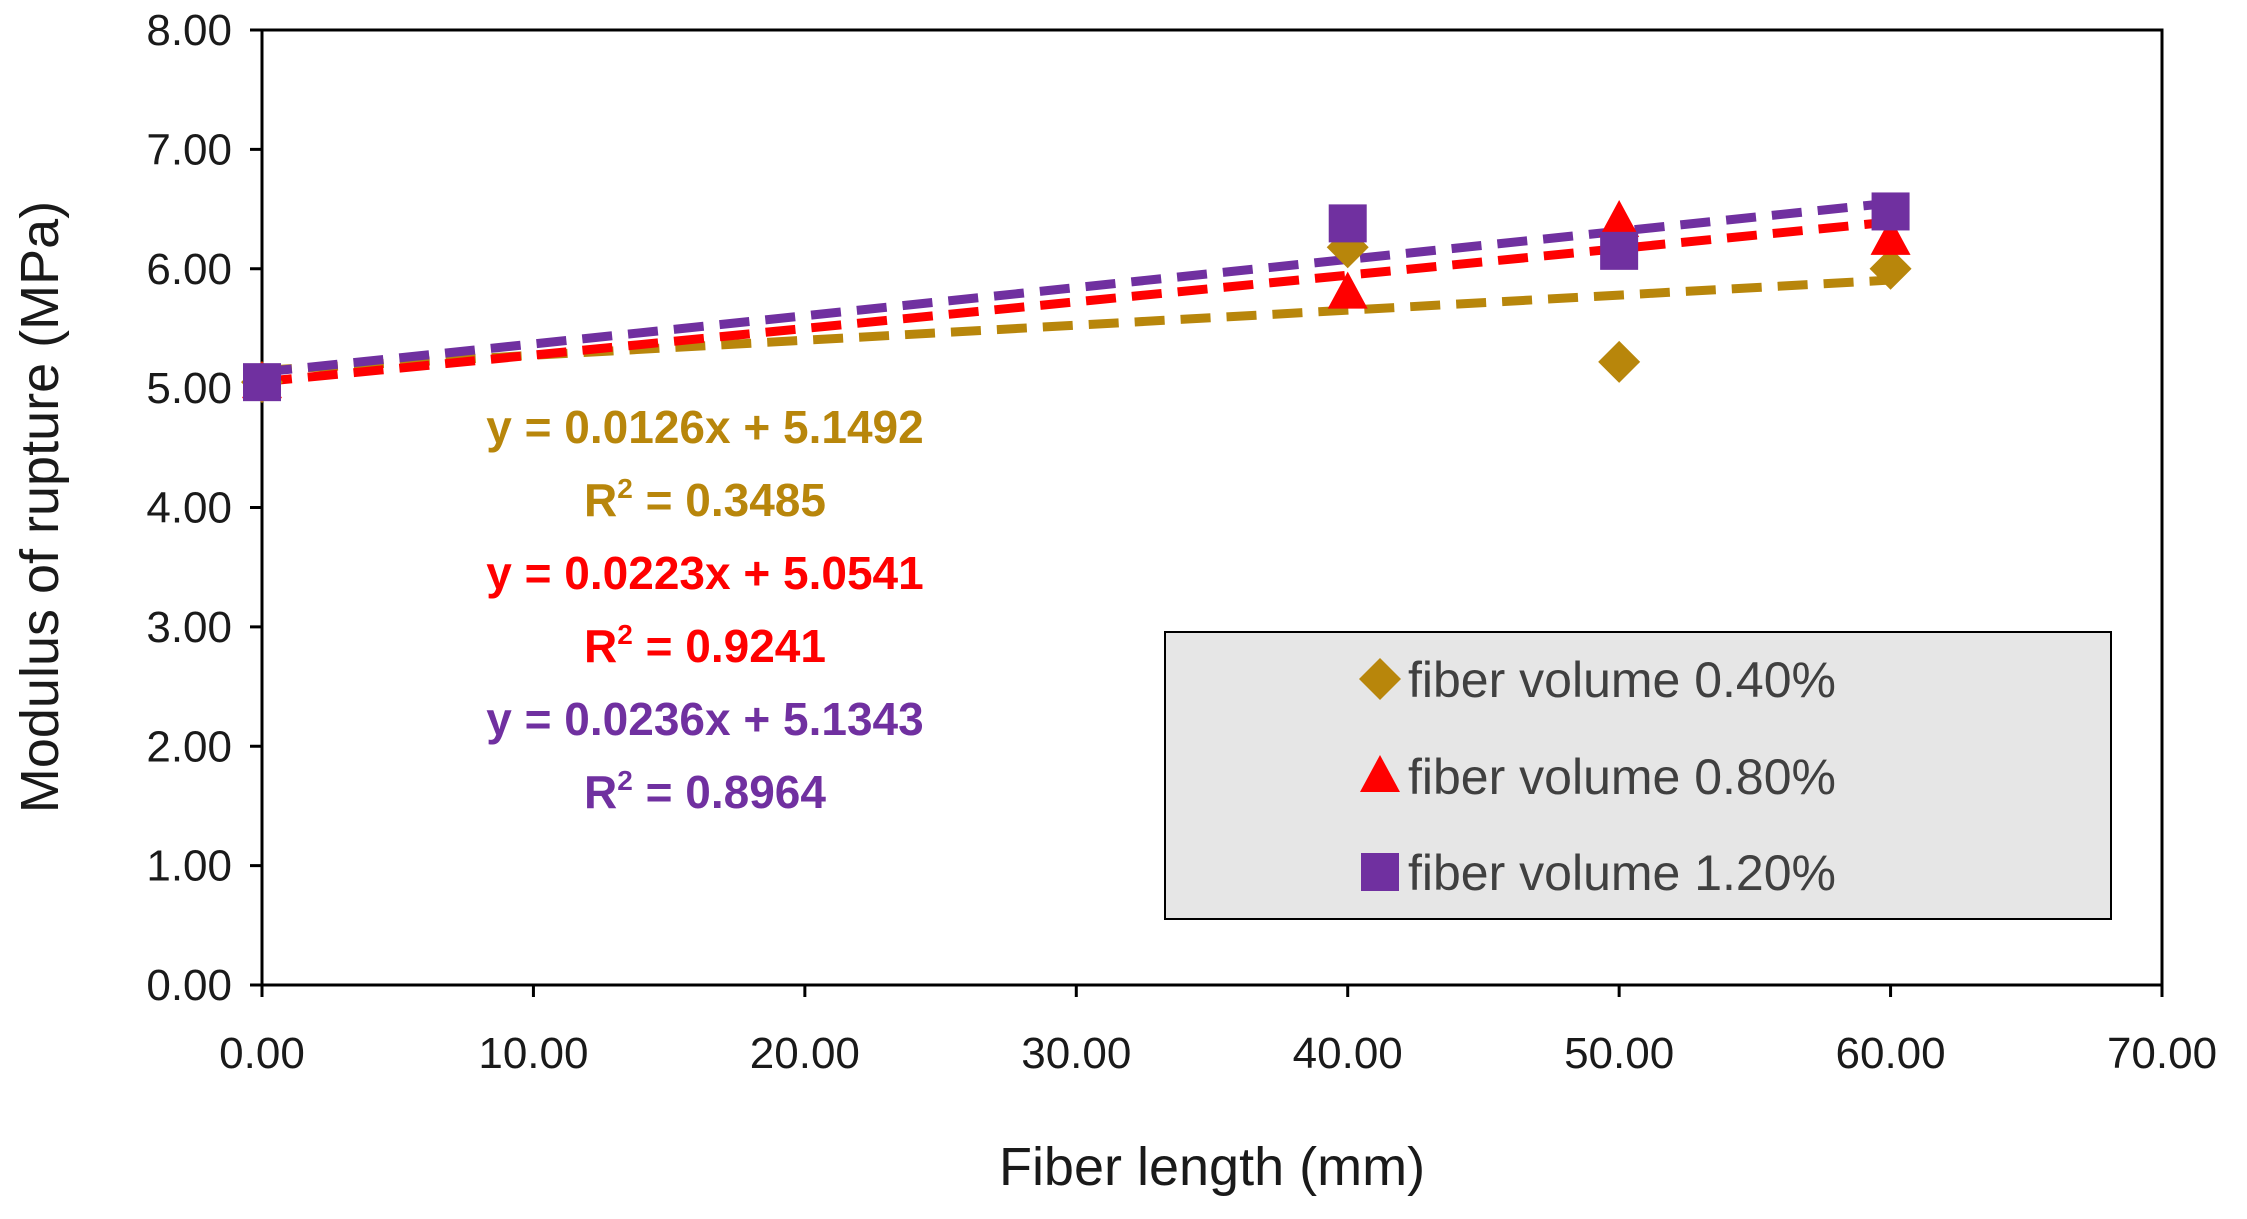 The height and width of the screenshot is (1219, 2247). I want to click on y-tick-label: 5.00, so click(189, 388).